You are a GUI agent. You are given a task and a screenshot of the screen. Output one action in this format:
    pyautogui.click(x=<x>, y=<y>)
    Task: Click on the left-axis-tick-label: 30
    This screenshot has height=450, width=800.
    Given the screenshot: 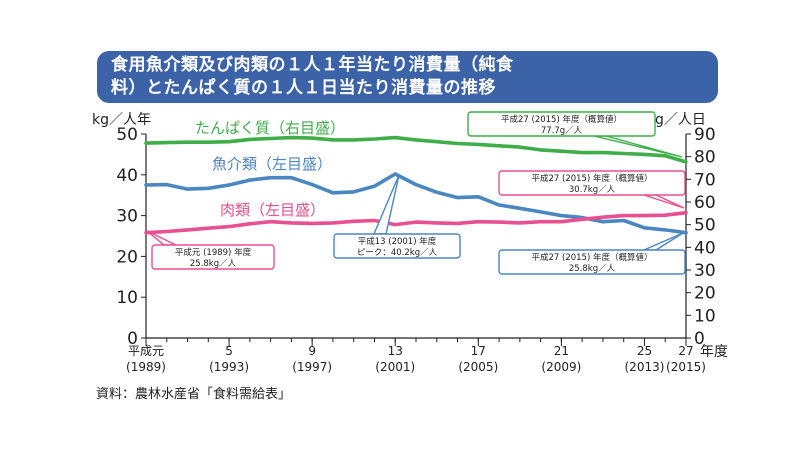 What is the action you would take?
    pyautogui.click(x=127, y=217)
    